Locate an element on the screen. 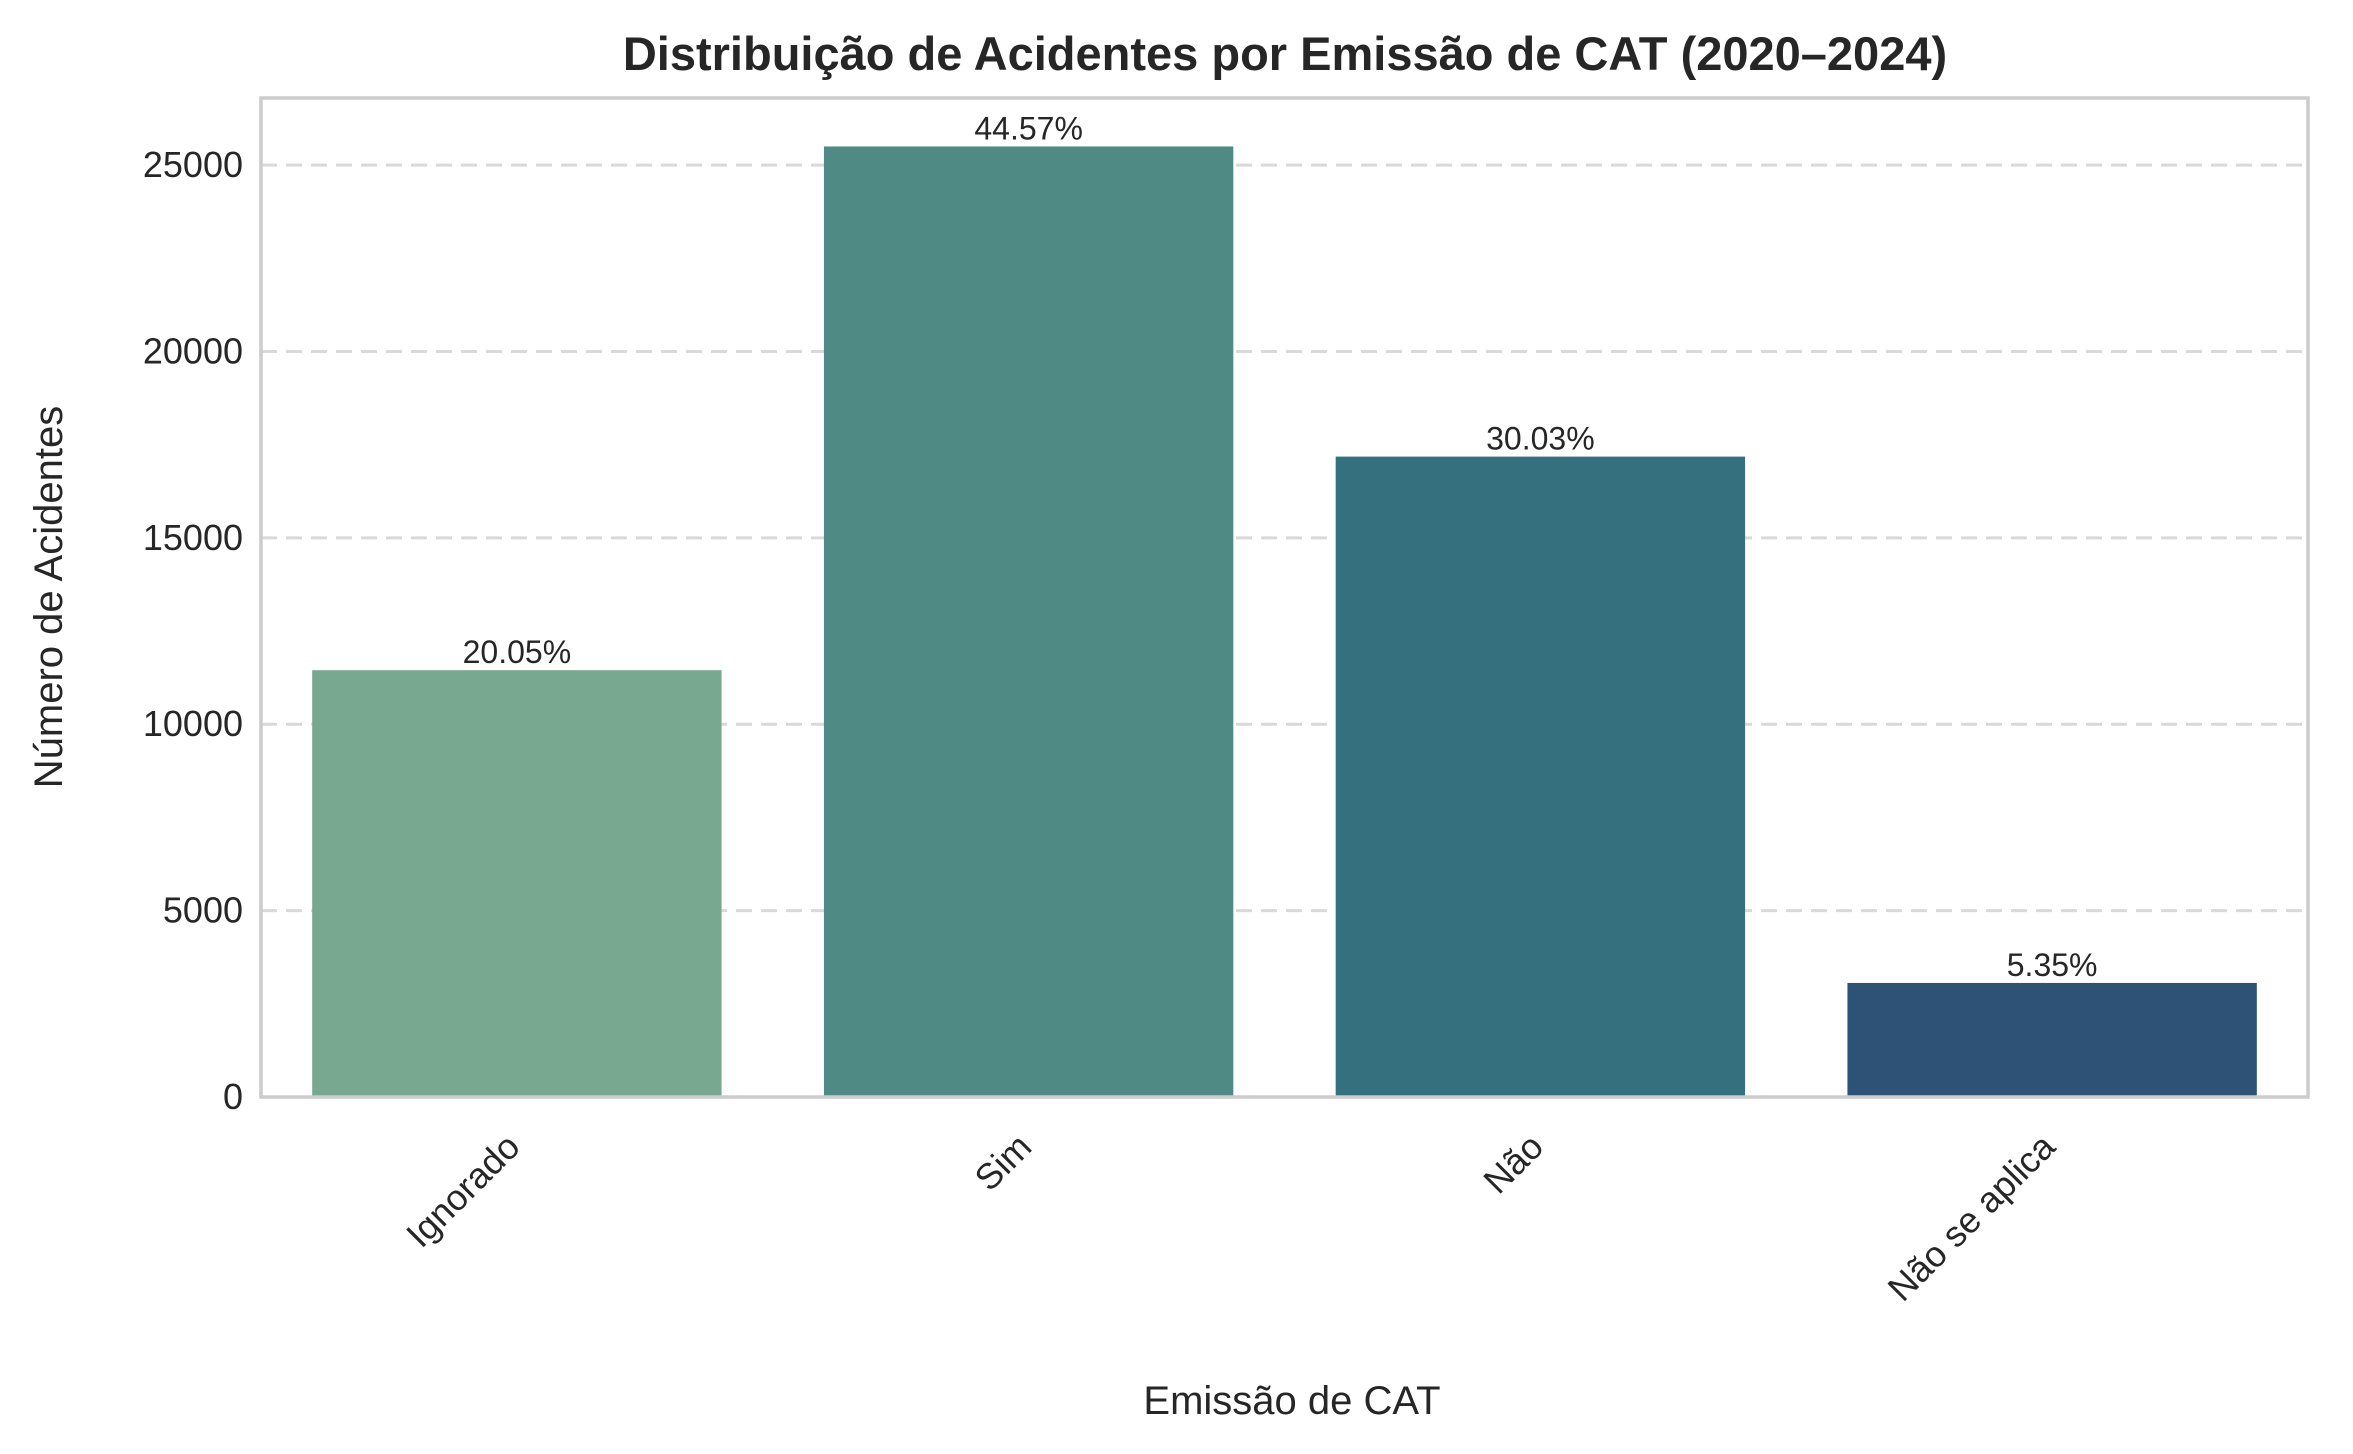  x-axis-label: Emissão de CAT is located at coordinates (1291, 1401).